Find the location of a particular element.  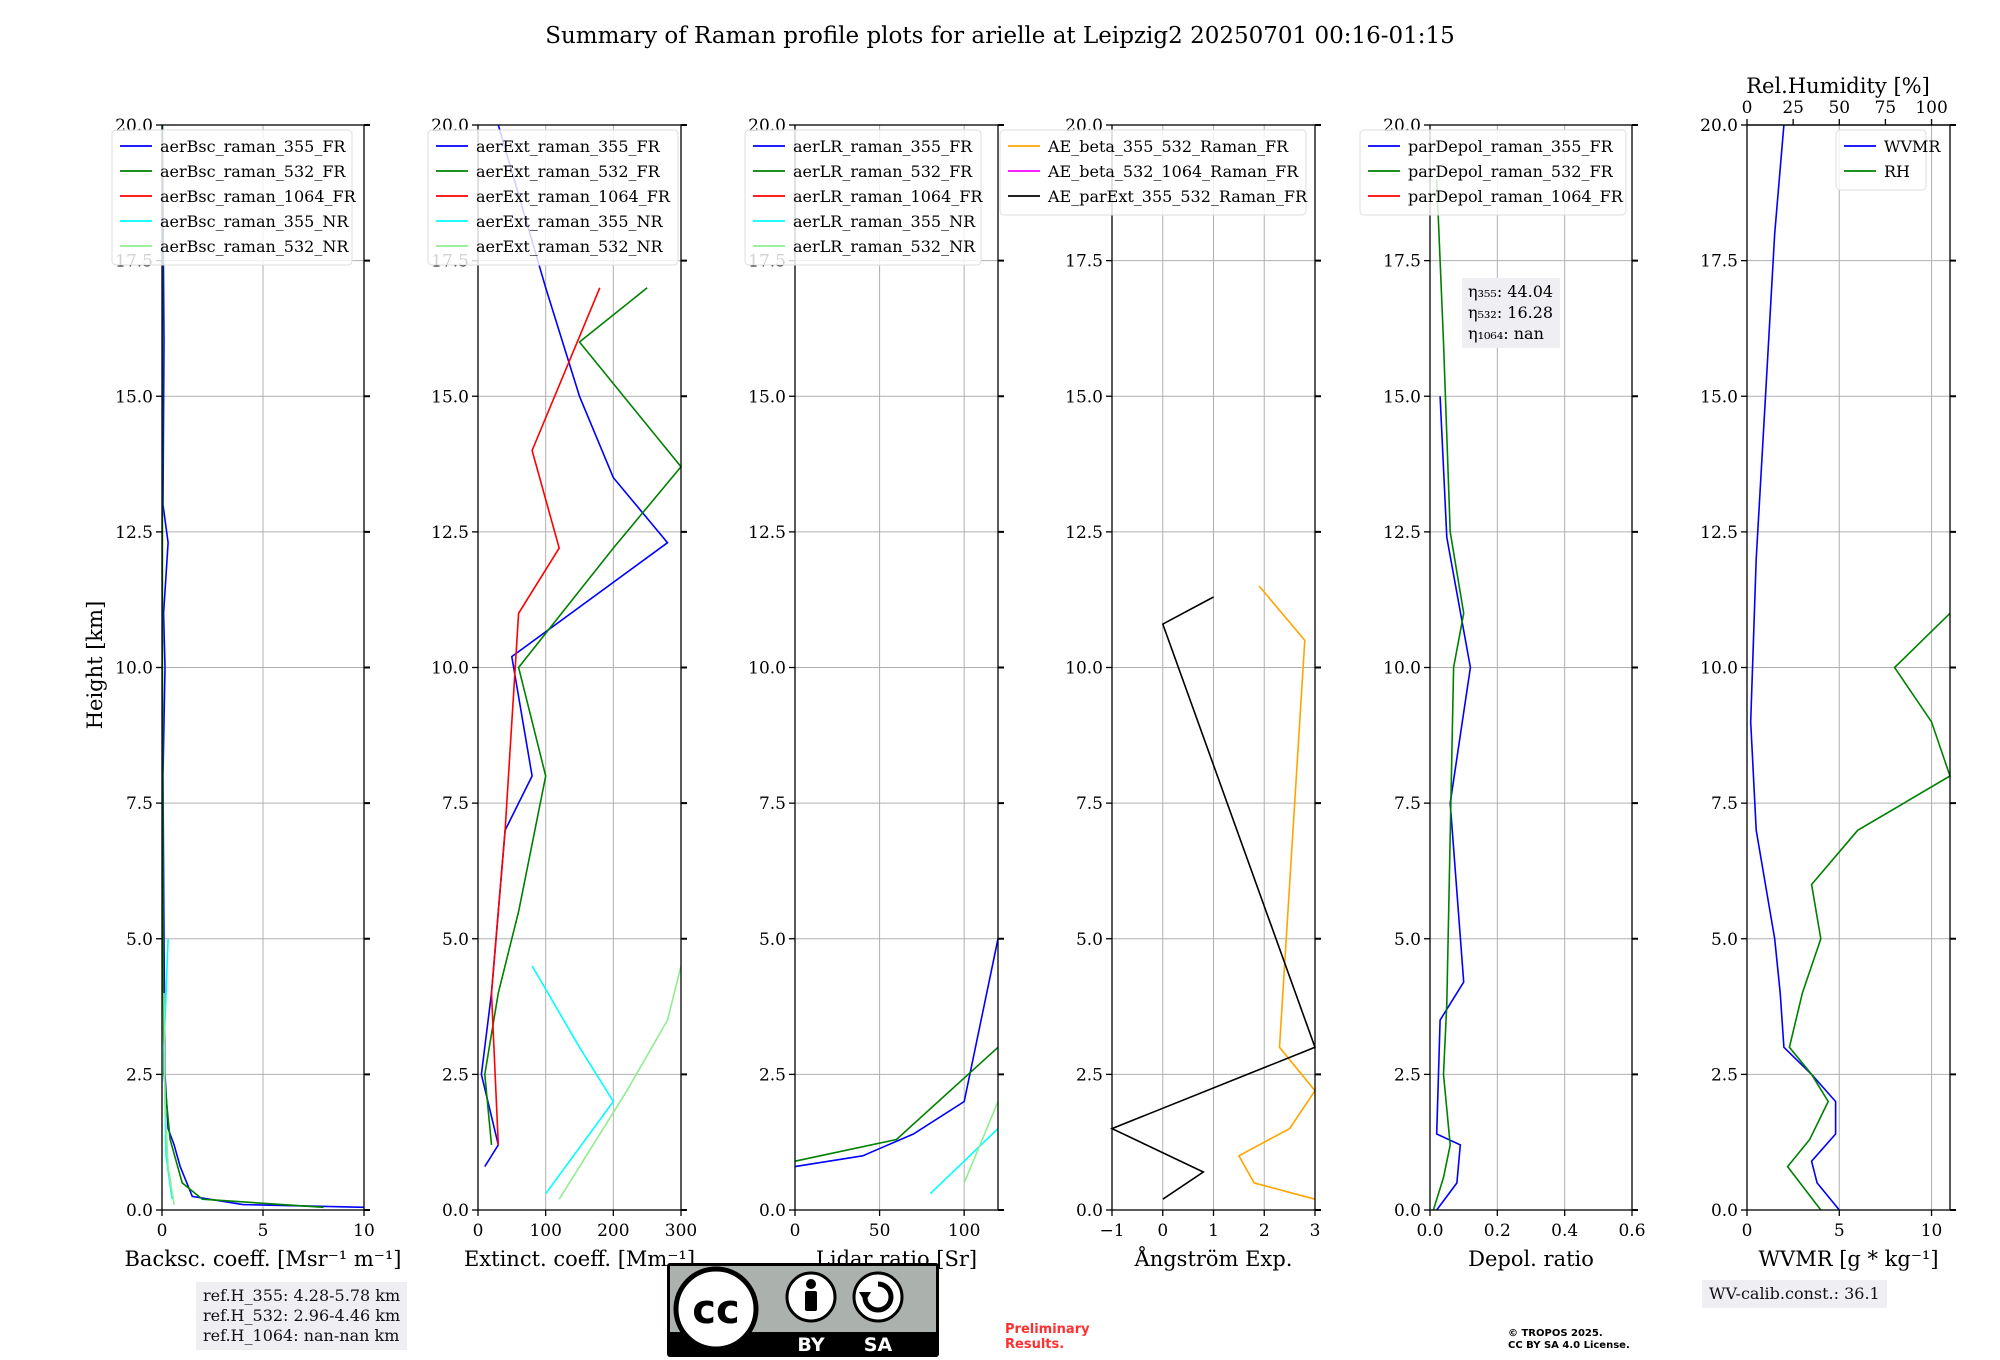

legend-entry: aerLR_raman_1064_FR is located at coordinates (888, 196).